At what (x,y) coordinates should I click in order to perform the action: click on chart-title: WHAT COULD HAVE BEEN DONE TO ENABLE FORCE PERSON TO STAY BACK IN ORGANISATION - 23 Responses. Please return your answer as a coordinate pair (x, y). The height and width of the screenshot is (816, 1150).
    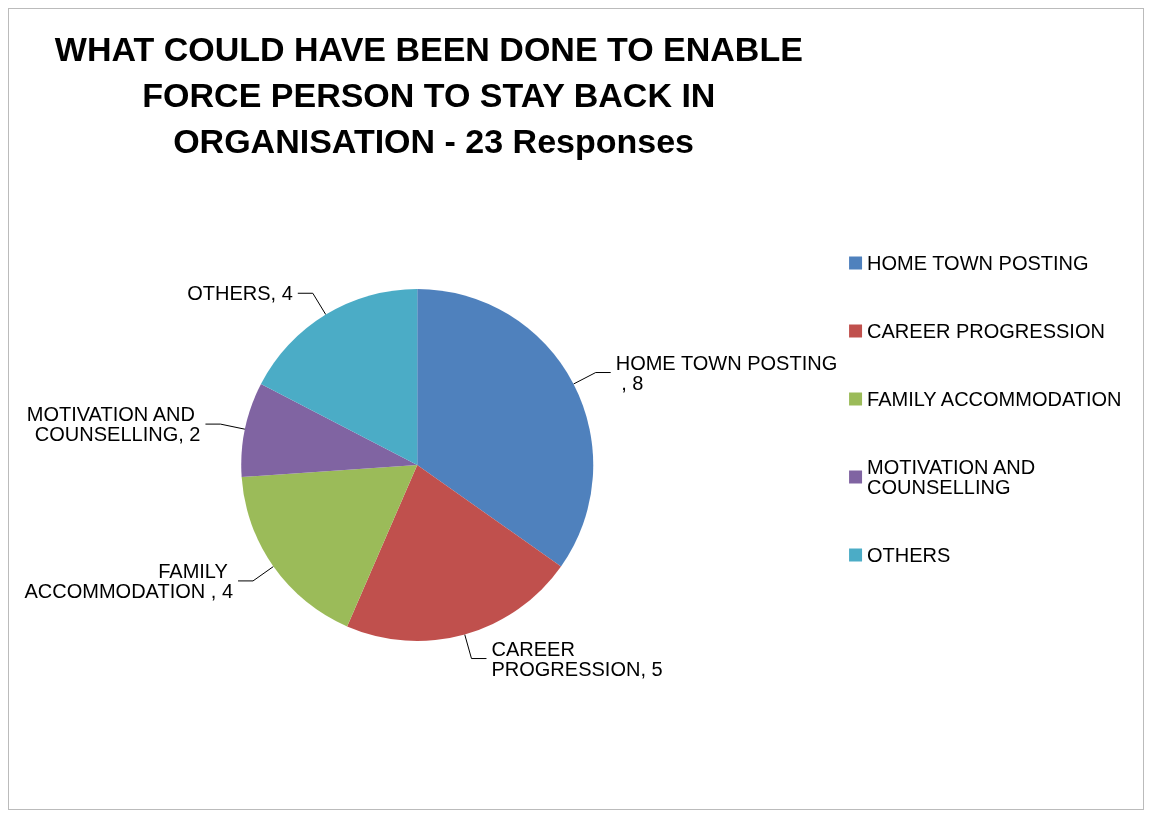
    Looking at the image, I should click on (433, 95).